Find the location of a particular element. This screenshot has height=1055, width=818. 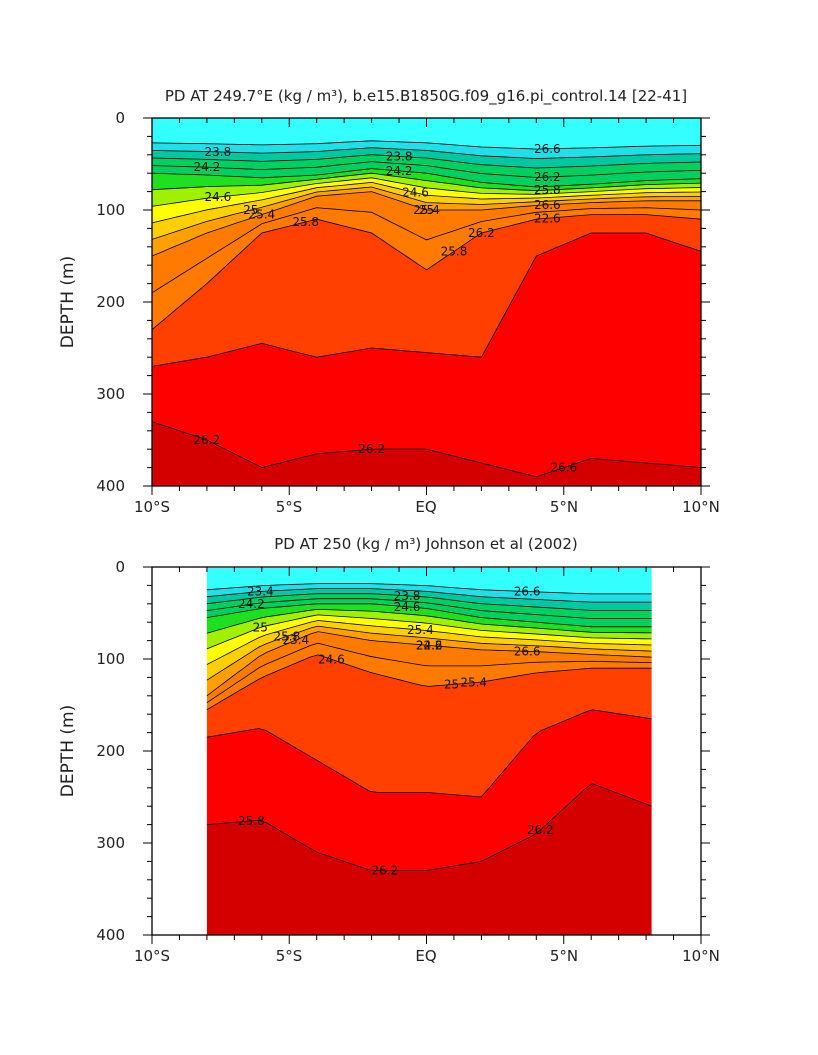

top-x-tick-label: EQ is located at coordinates (425, 507).